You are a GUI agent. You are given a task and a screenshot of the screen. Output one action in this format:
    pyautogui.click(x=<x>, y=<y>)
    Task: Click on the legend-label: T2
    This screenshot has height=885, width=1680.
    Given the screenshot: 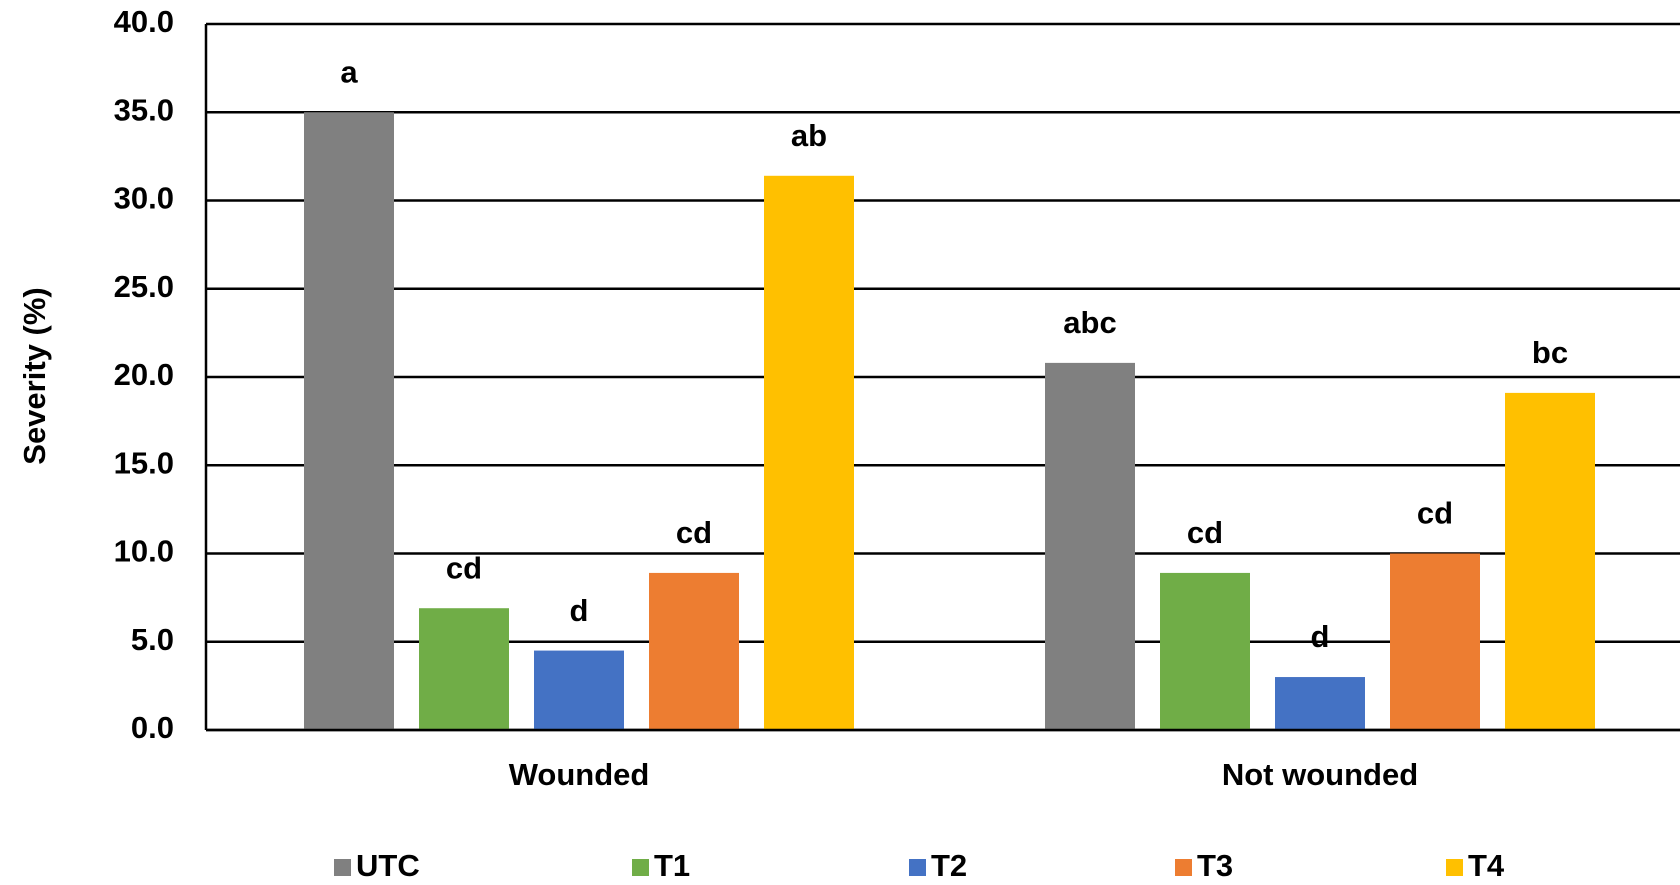 What is the action you would take?
    pyautogui.click(x=949, y=865)
    